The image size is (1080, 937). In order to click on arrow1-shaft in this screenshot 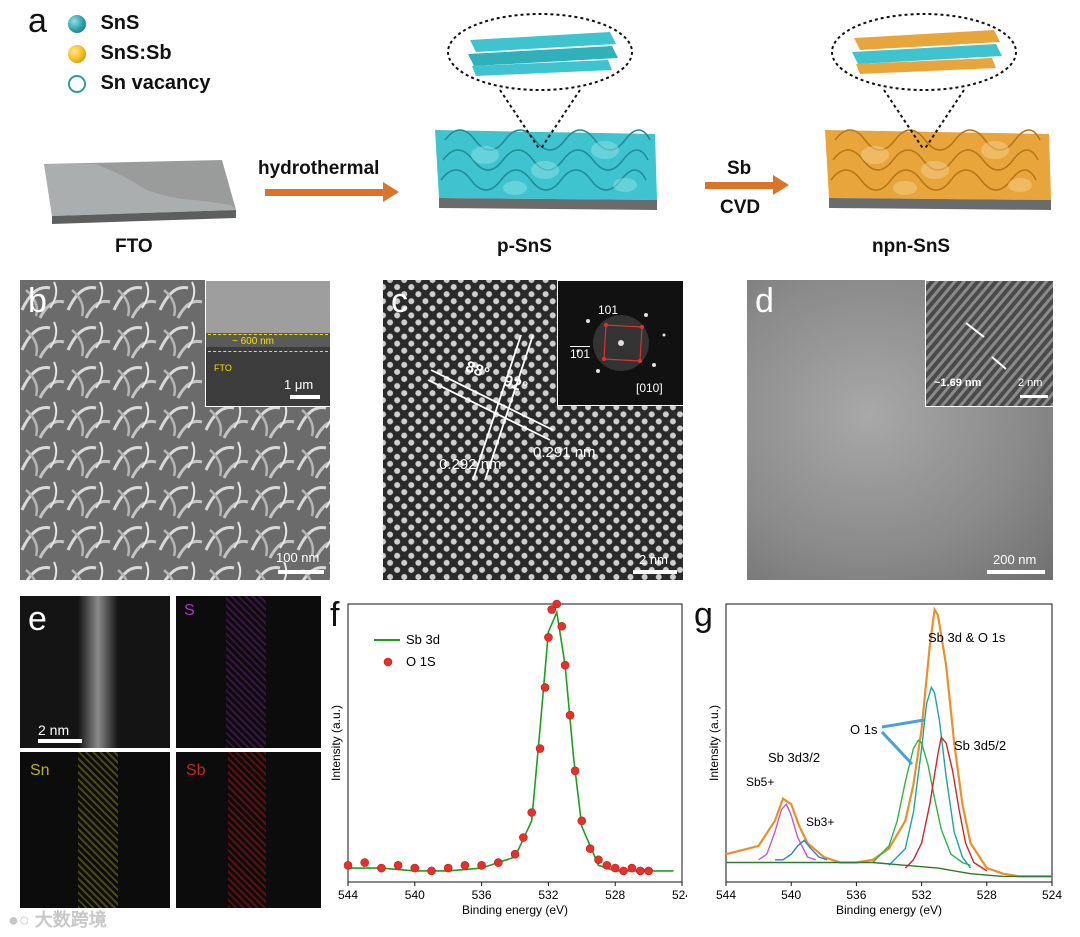, I will do `click(324, 192)`.